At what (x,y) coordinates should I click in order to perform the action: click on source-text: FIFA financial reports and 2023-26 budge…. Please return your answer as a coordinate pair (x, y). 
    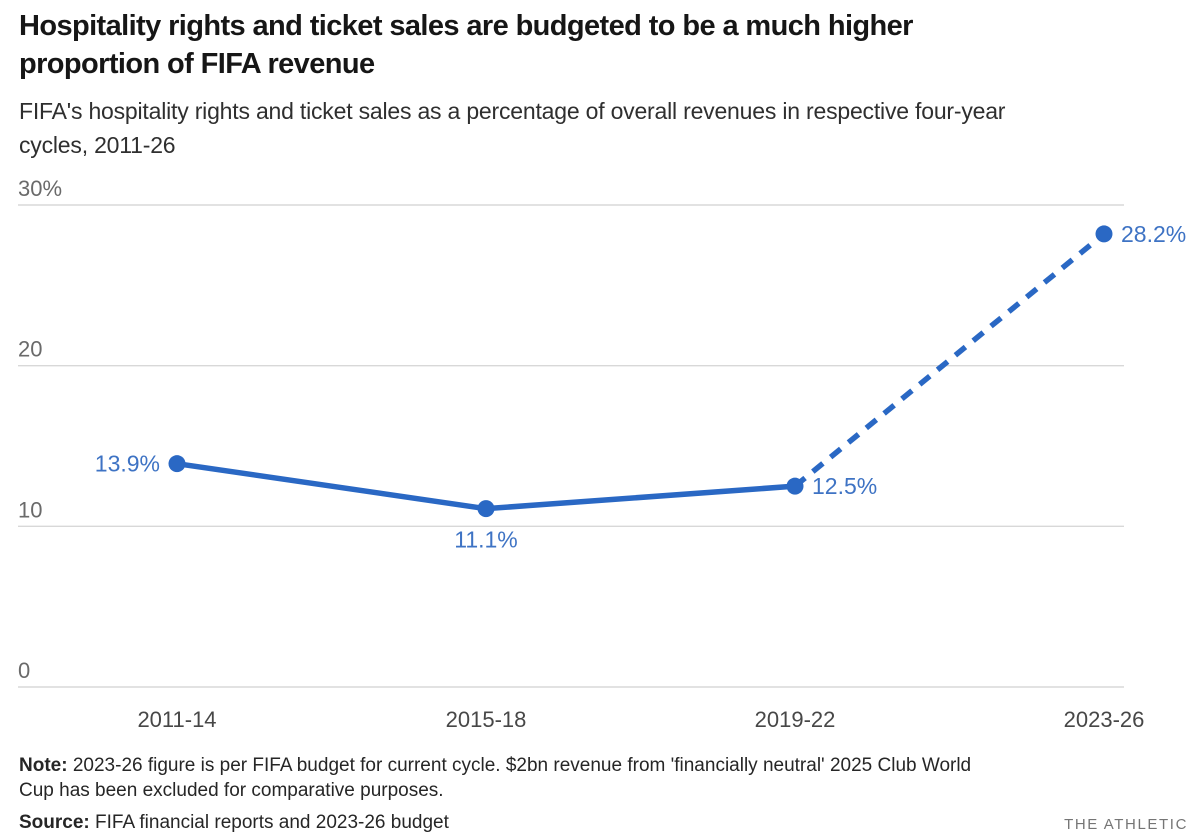
    Looking at the image, I should click on (272, 822).